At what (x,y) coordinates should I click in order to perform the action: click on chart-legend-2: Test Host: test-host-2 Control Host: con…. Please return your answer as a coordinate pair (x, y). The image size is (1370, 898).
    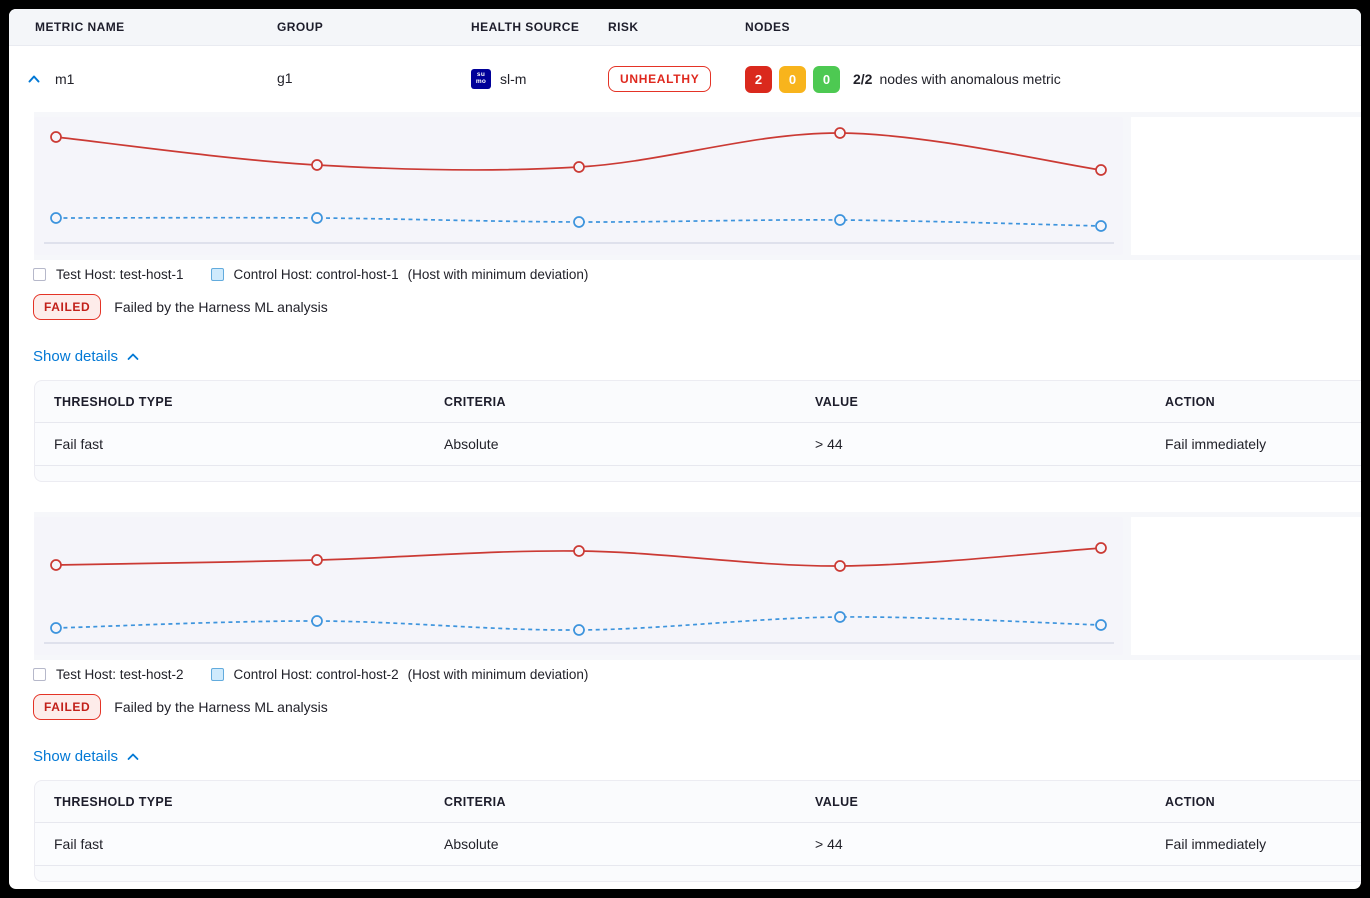
    Looking at the image, I should click on (685, 674).